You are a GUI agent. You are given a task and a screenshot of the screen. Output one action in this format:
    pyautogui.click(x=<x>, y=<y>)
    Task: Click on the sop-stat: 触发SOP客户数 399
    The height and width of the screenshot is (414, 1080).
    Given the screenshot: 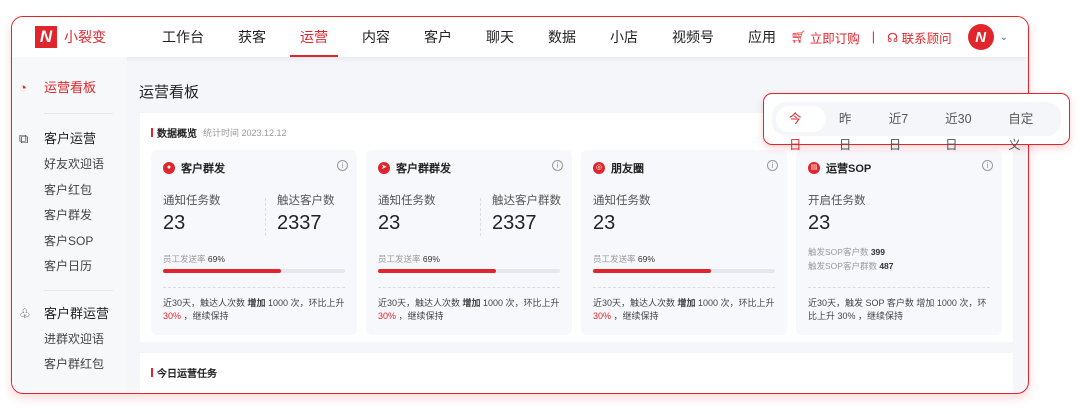 What is the action you would take?
    pyautogui.click(x=846, y=252)
    